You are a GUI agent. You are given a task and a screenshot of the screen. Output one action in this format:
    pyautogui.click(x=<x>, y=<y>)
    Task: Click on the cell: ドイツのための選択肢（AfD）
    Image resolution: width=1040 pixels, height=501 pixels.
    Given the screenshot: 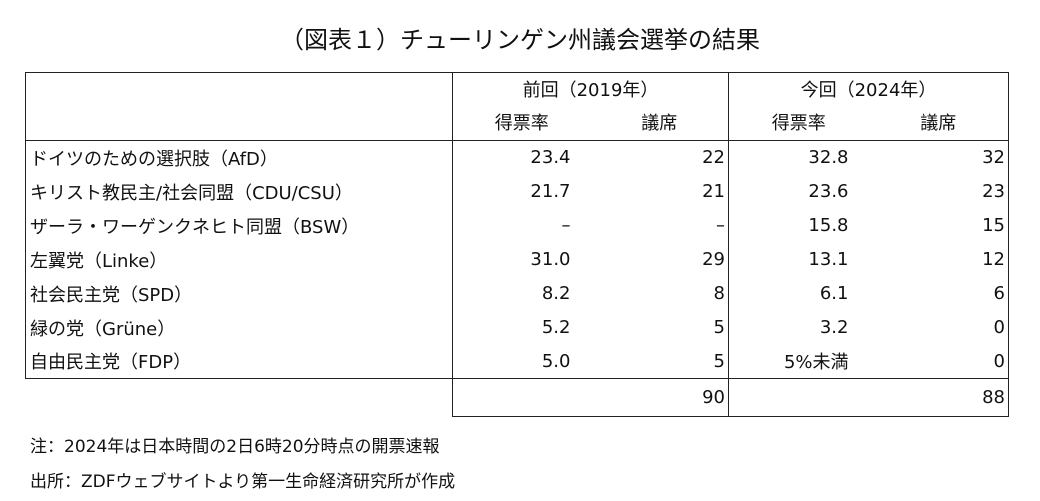 What is the action you would take?
    pyautogui.click(x=239, y=157)
    